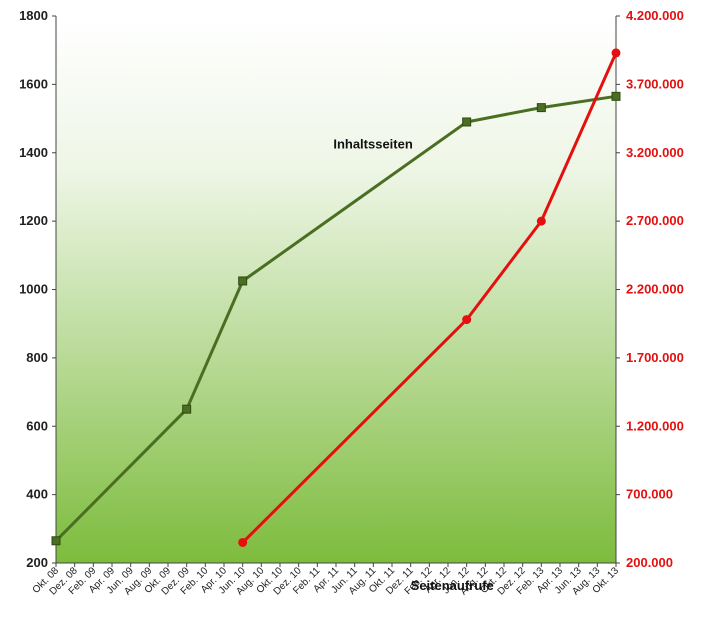 The height and width of the screenshot is (621, 715). What do you see at coordinates (655, 220) in the screenshot?
I see `right-tick-label: 2.700.000` at bounding box center [655, 220].